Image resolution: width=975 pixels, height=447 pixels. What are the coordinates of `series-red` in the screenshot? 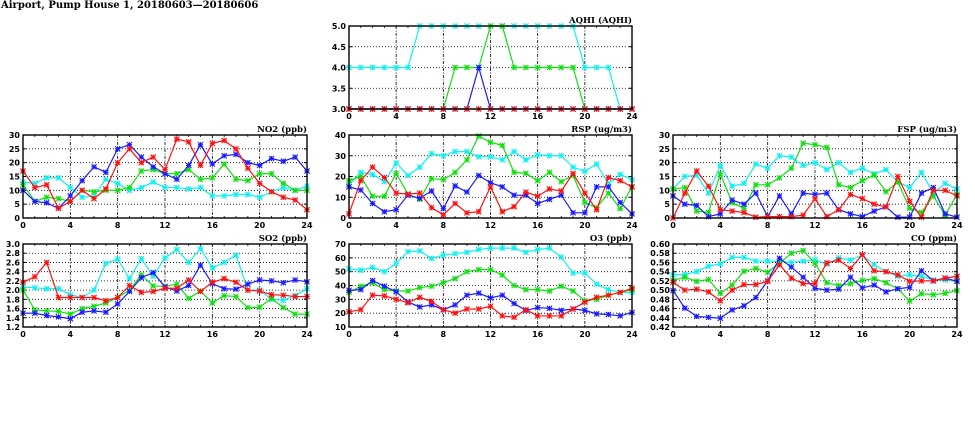 It's located at (490, 303).